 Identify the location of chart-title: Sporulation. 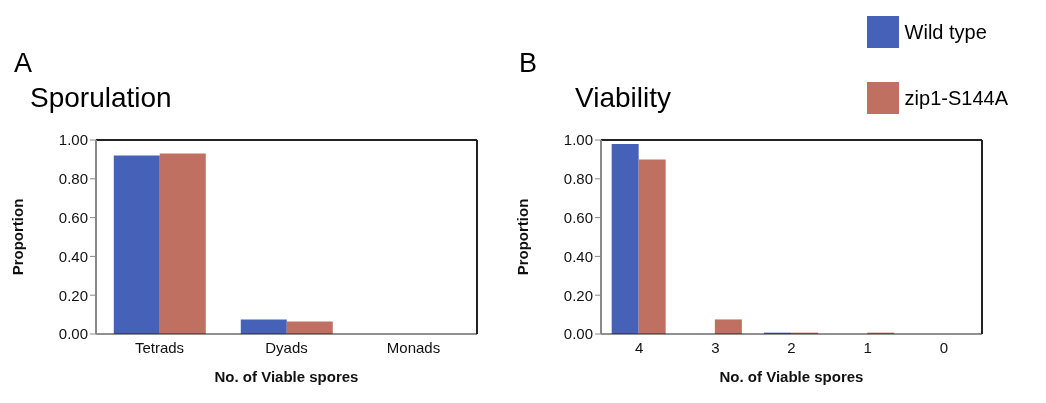
(101, 98).